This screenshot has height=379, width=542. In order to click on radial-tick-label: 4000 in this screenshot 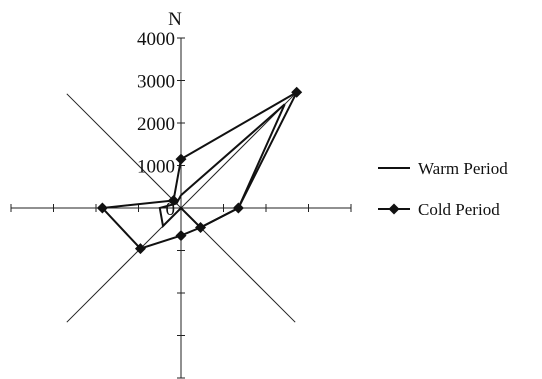, I will do `click(156, 39)`.